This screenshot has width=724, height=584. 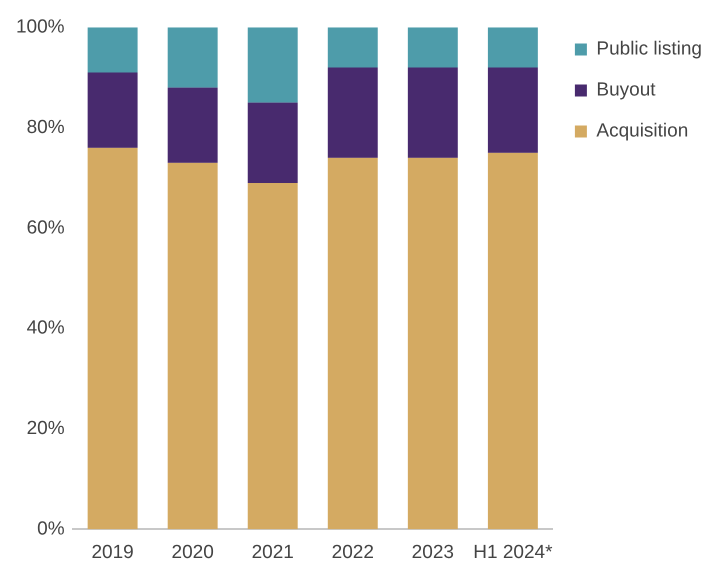 What do you see at coordinates (45, 127) in the screenshot?
I see `y-tick-label: 80%` at bounding box center [45, 127].